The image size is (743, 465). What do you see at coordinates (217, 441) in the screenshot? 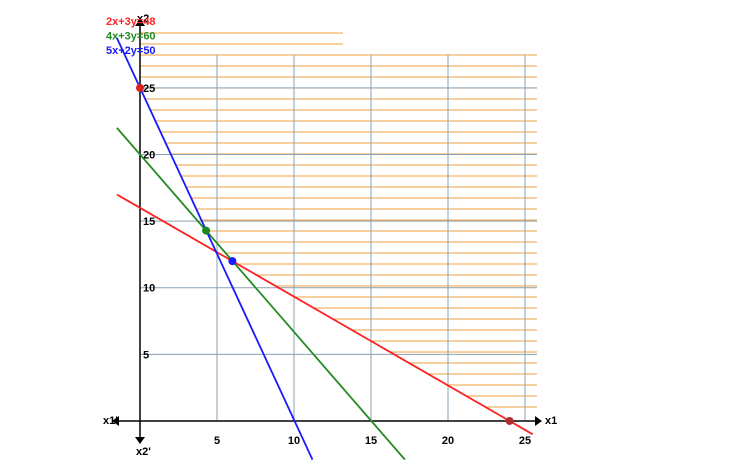
I see `x-tick-label: 5` at bounding box center [217, 441].